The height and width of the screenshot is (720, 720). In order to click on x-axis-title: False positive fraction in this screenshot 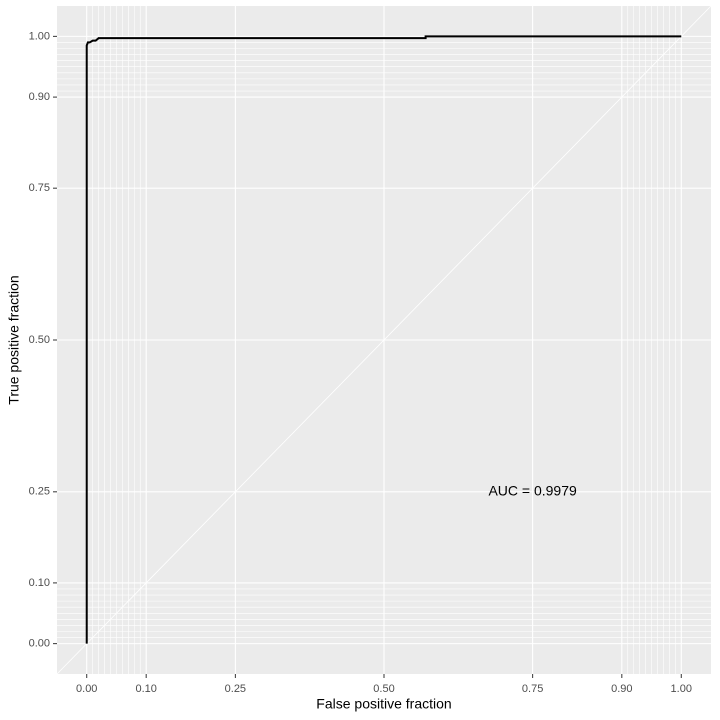, I will do `click(383, 704)`.